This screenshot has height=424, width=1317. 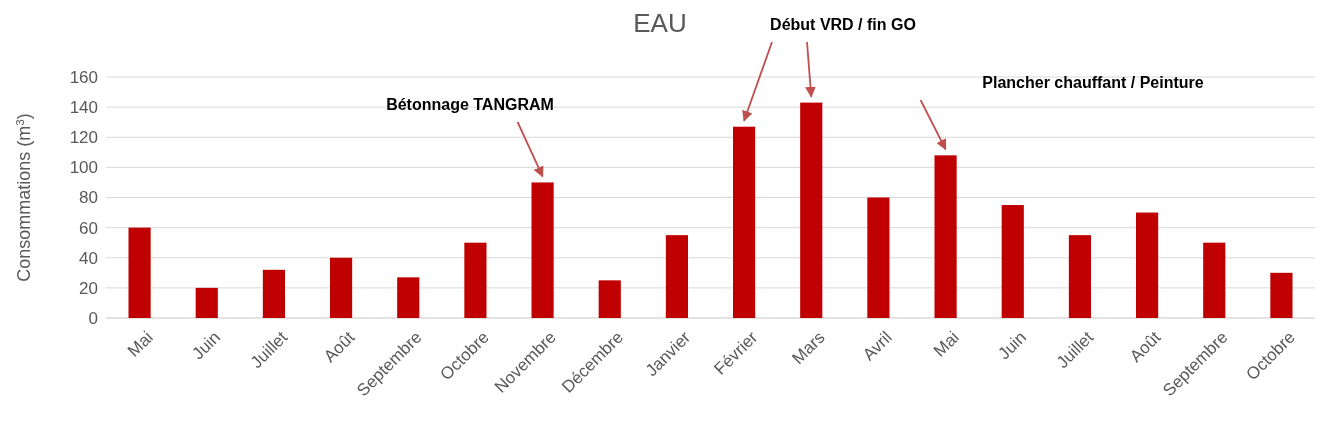 What do you see at coordinates (83, 108) in the screenshot?
I see `y-tick-label: 140` at bounding box center [83, 108].